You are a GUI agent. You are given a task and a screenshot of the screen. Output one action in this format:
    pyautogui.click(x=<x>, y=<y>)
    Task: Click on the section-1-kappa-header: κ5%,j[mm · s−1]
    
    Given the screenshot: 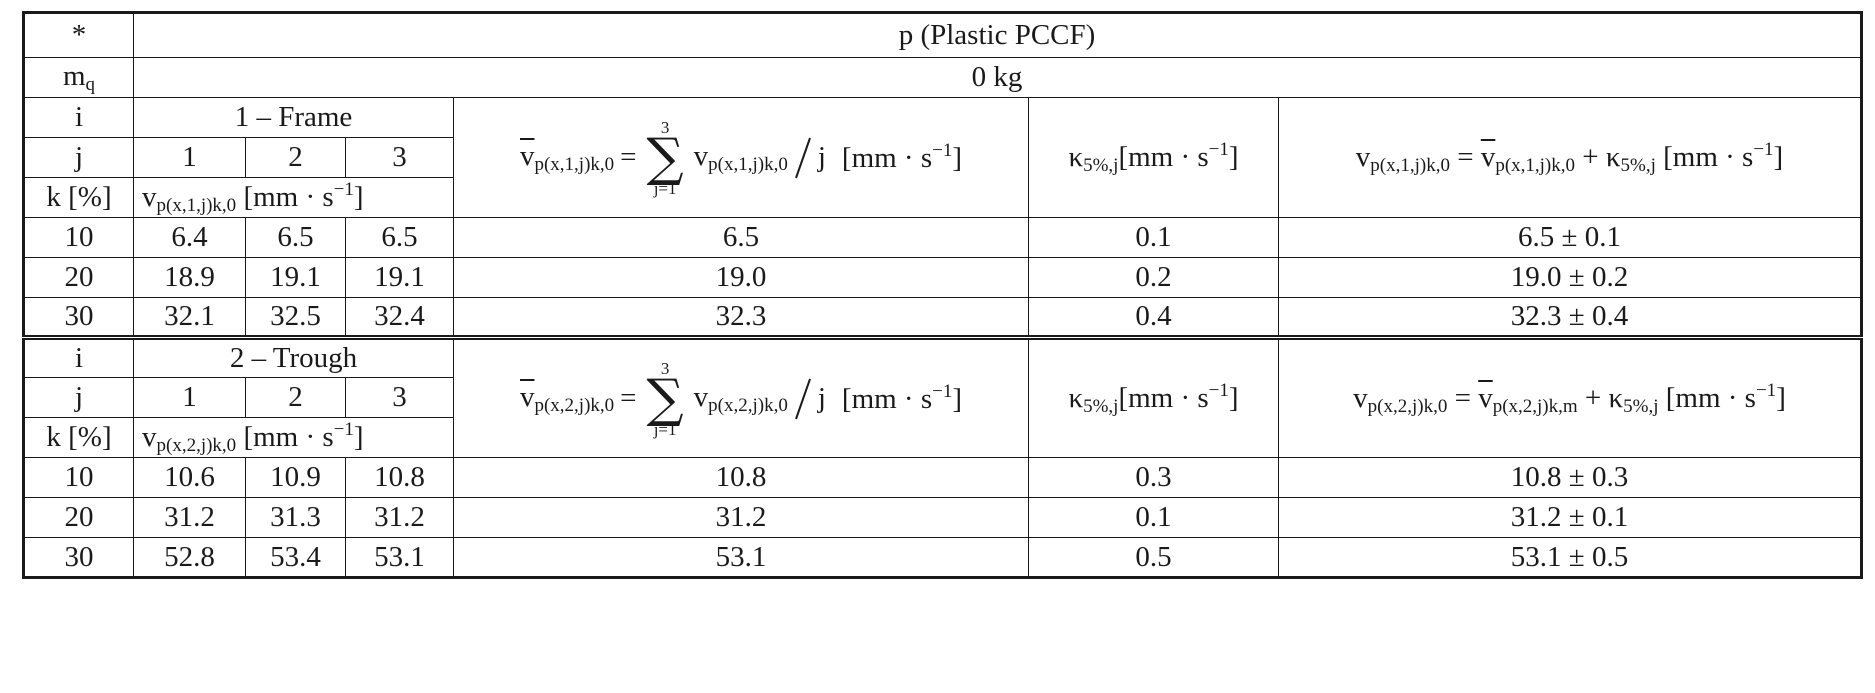 What is the action you would take?
    pyautogui.click(x=1153, y=157)
    